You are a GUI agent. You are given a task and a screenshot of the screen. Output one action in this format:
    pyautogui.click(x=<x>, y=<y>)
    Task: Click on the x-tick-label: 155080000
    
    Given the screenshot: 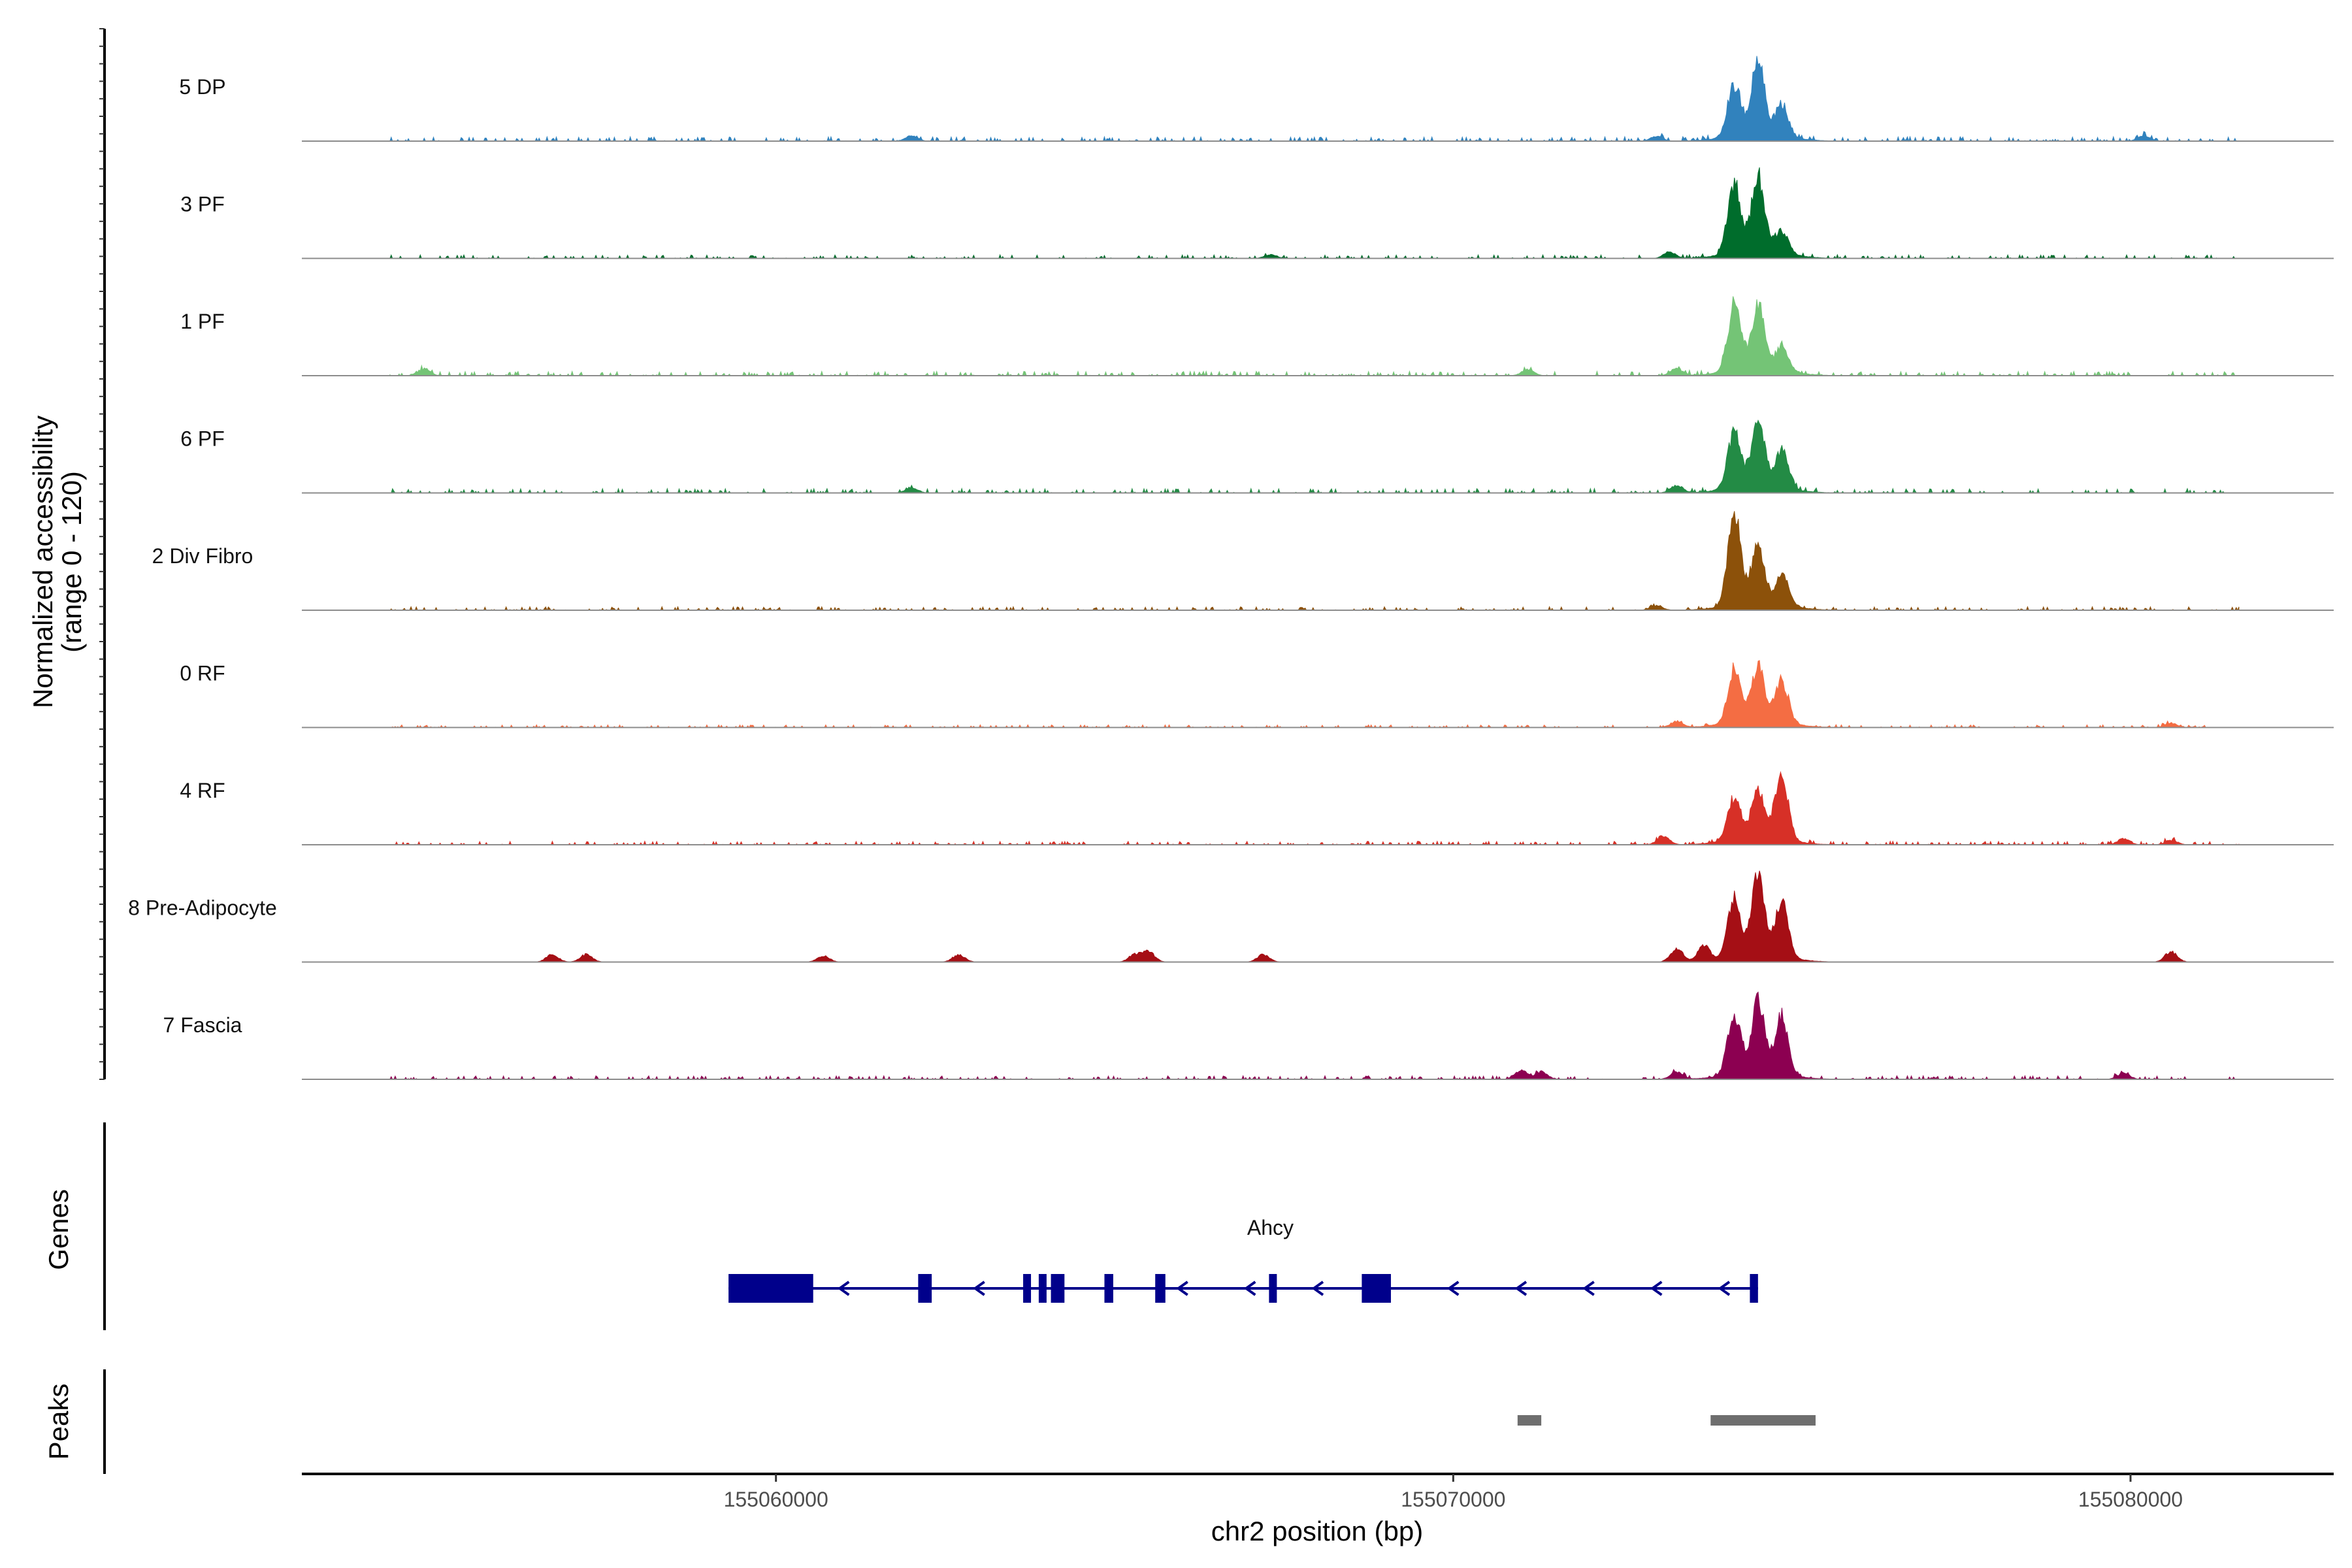 What is the action you would take?
    pyautogui.click(x=2130, y=1499)
    